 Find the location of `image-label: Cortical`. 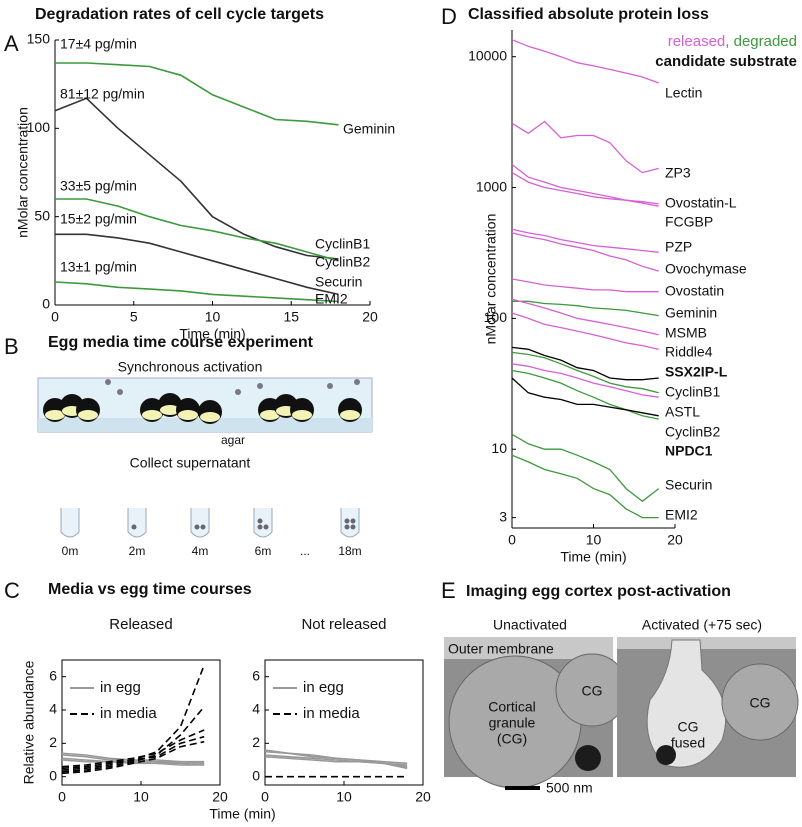

image-label: Cortical is located at coordinates (511, 707).